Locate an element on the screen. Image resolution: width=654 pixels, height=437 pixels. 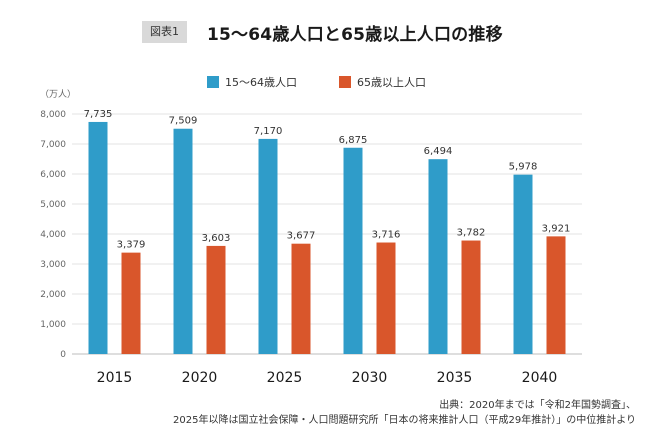
x-tick-label: 2040 is located at coordinates (540, 378).